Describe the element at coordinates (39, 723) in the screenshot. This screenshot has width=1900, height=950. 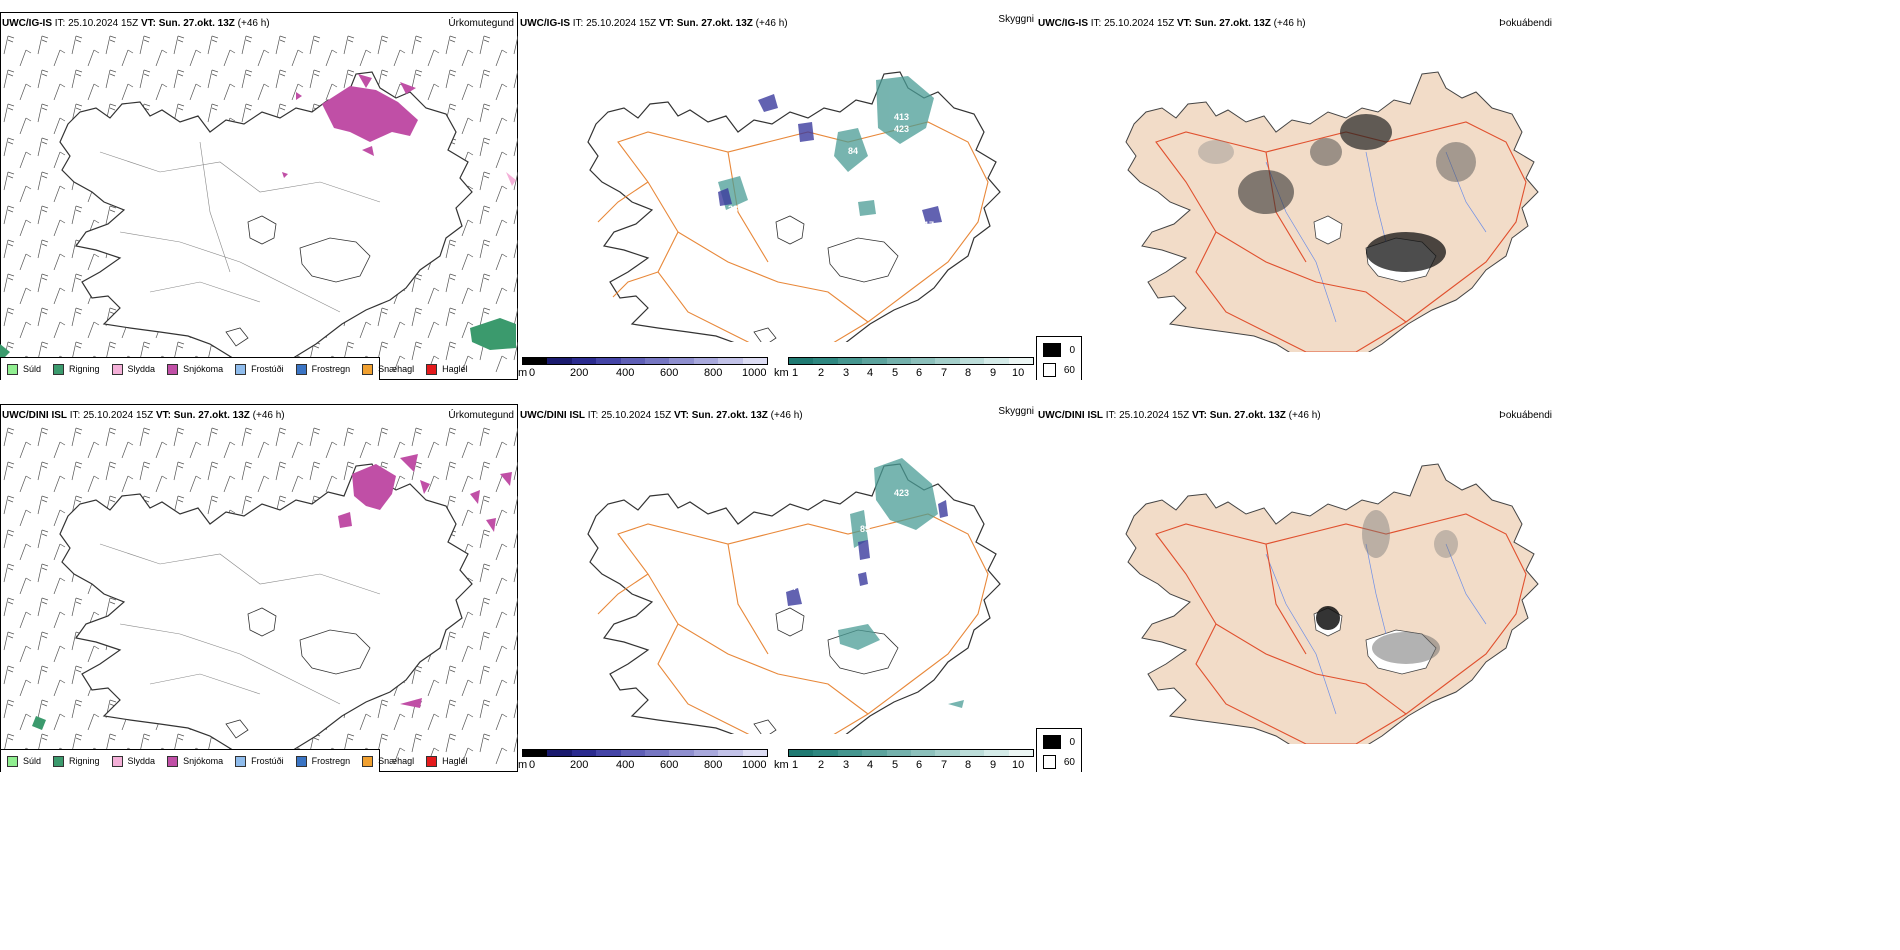
I see `rain-areas` at that location.